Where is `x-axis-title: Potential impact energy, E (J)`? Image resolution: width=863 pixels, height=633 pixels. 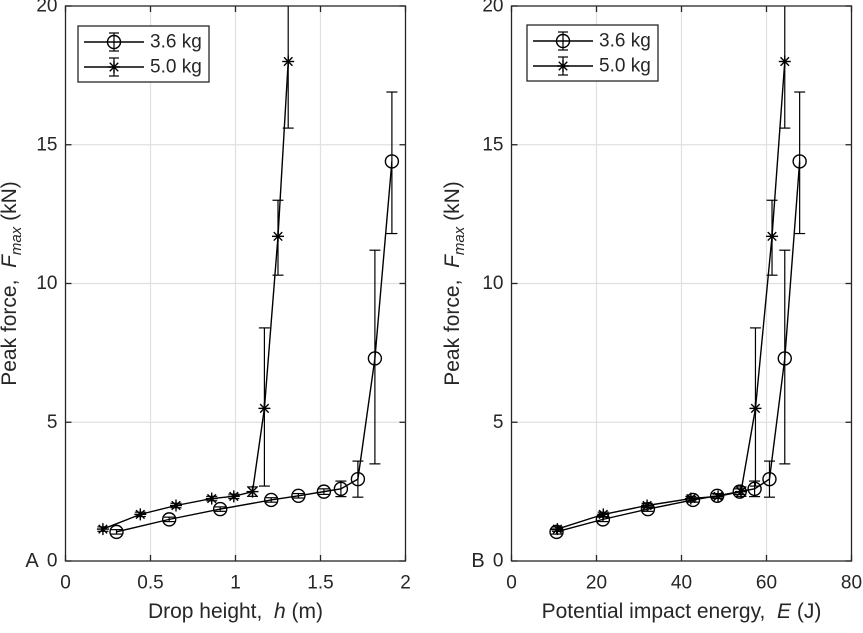
x-axis-title: Potential impact energy, E (J) is located at coordinates (682, 611).